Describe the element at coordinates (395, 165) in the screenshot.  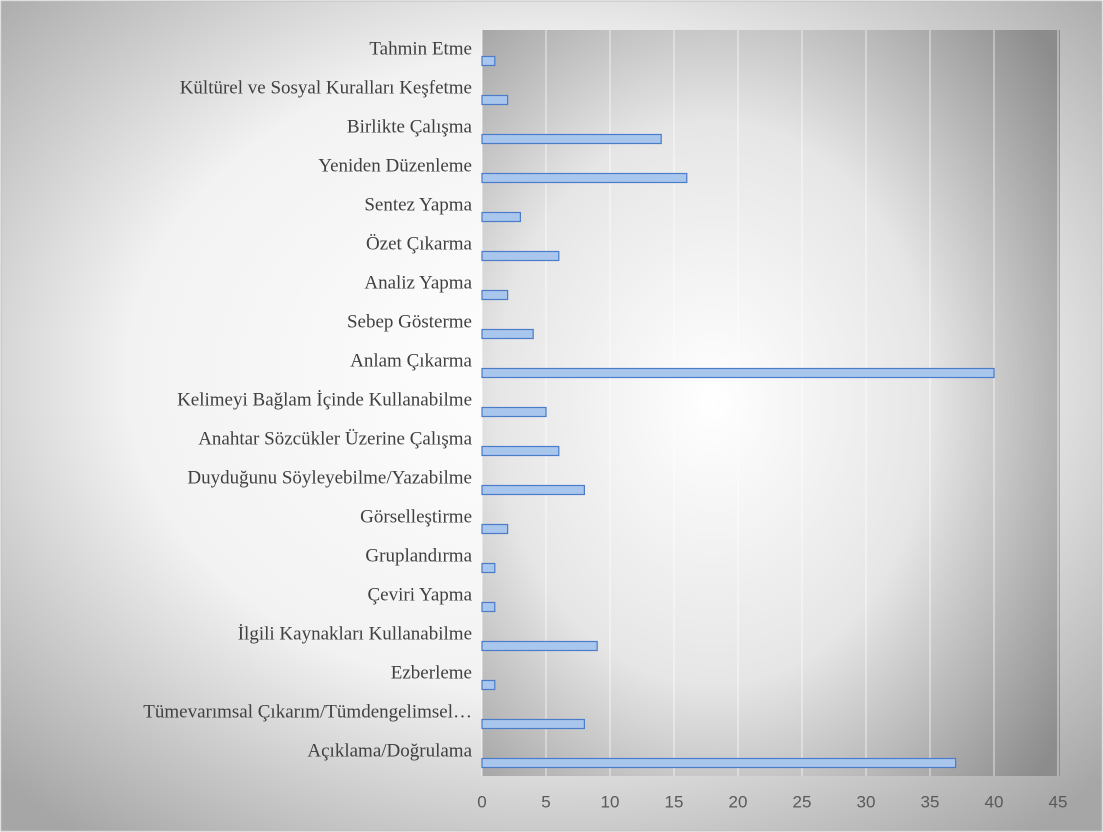
I see `y-tick-label: Yeniden Düzenleme` at that location.